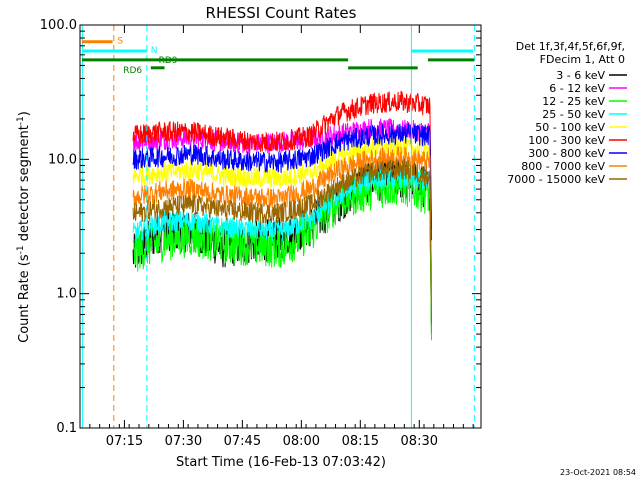 This screenshot has width=640, height=480. I want to click on legend-label: 25 - 50 keV, so click(573, 114).